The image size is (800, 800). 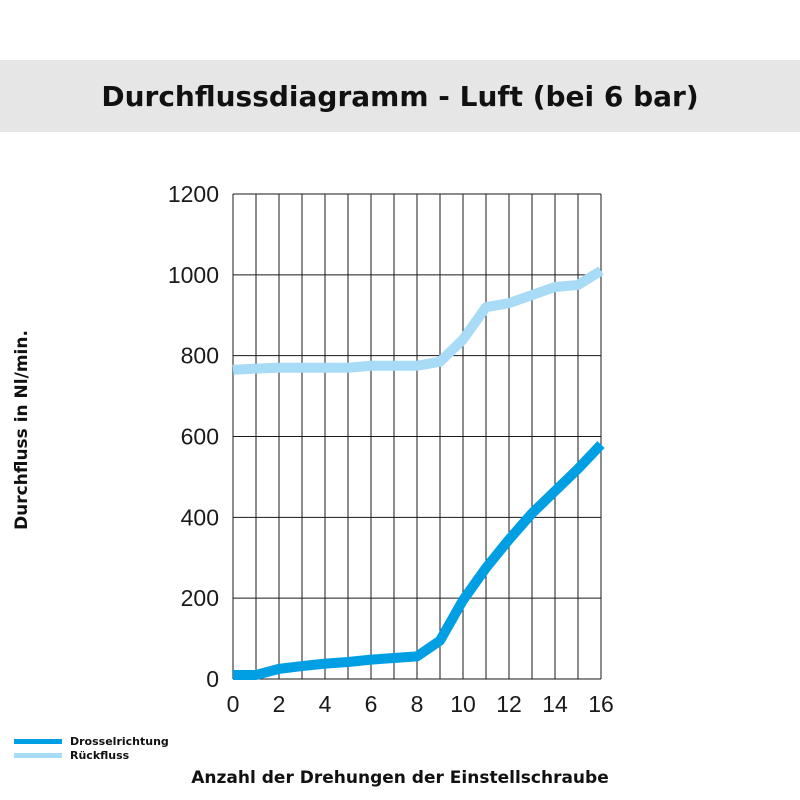 I want to click on x-tick-label: 4, so click(x=325, y=704).